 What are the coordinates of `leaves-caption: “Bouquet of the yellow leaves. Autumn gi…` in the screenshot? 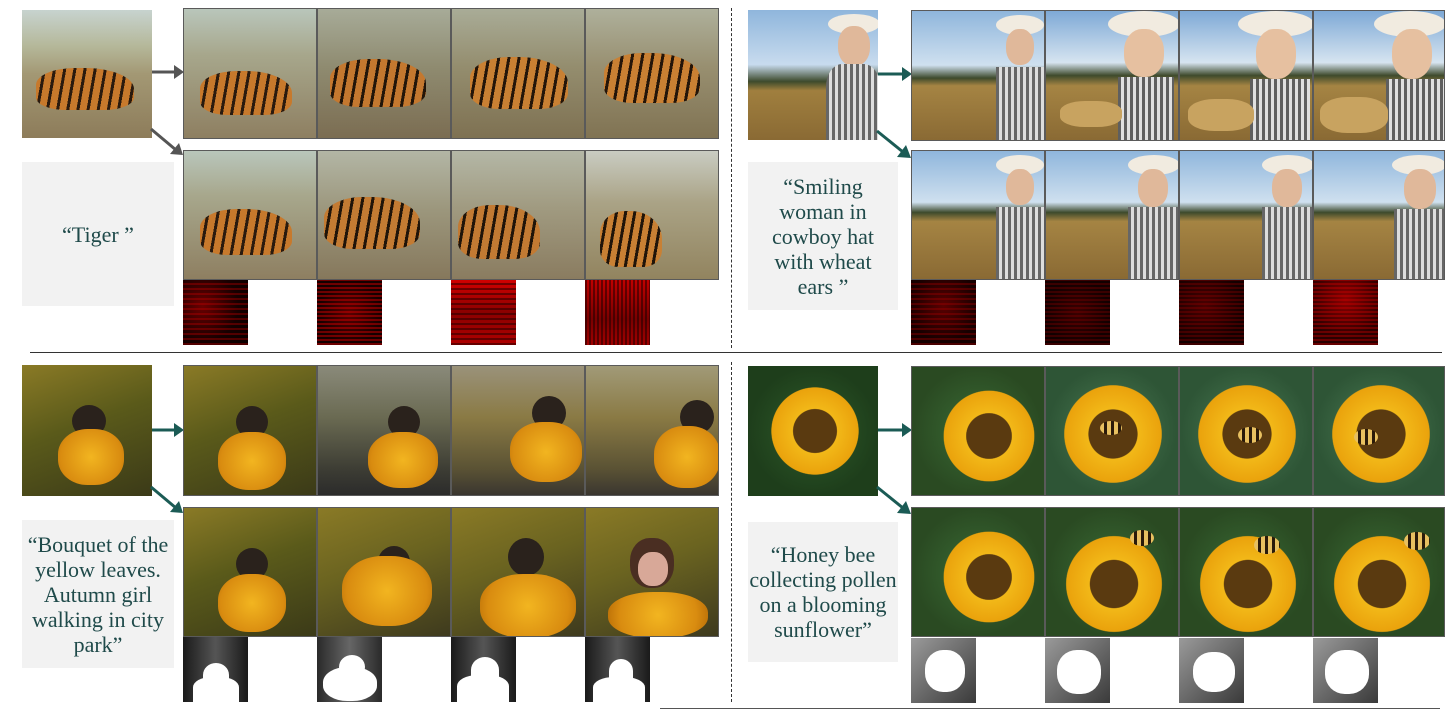 It's located at (98, 594).